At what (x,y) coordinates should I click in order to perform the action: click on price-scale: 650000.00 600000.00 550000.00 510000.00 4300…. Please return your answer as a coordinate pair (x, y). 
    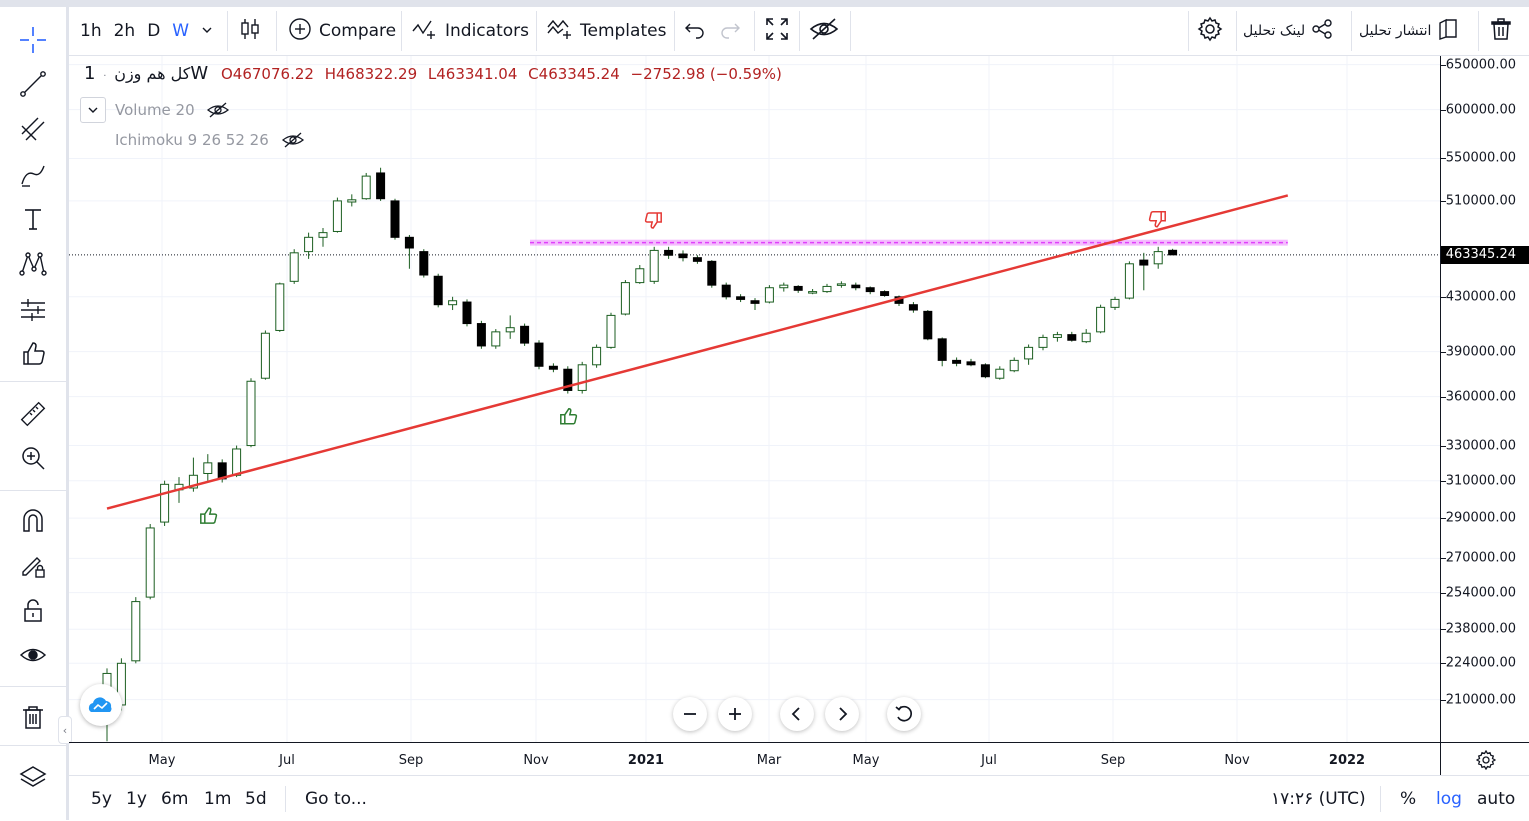
    Looking at the image, I should click on (1484, 399).